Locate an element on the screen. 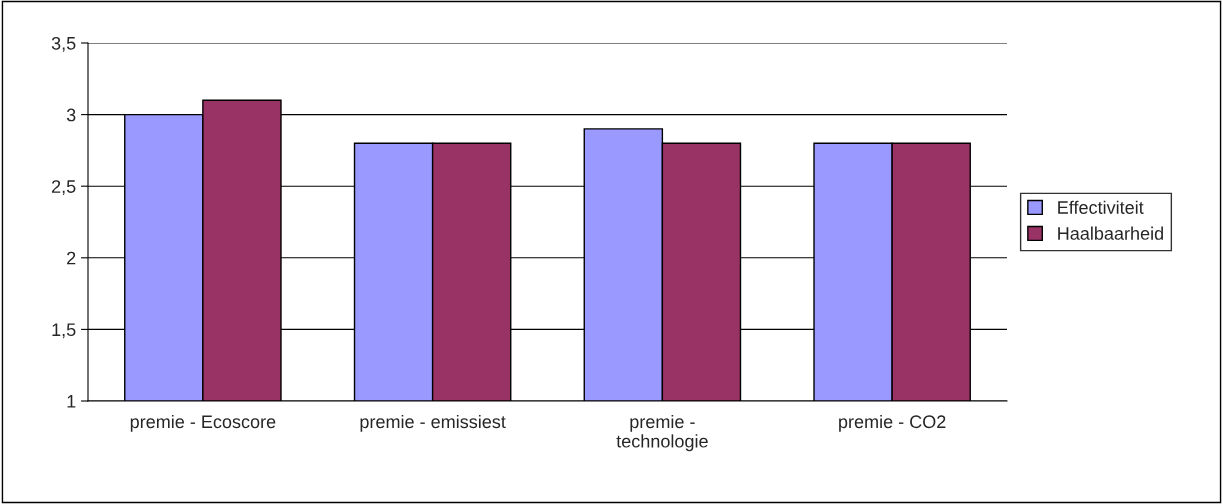 This screenshot has height=504, width=1223. legend-label: Effectiviteit is located at coordinates (1101, 207).